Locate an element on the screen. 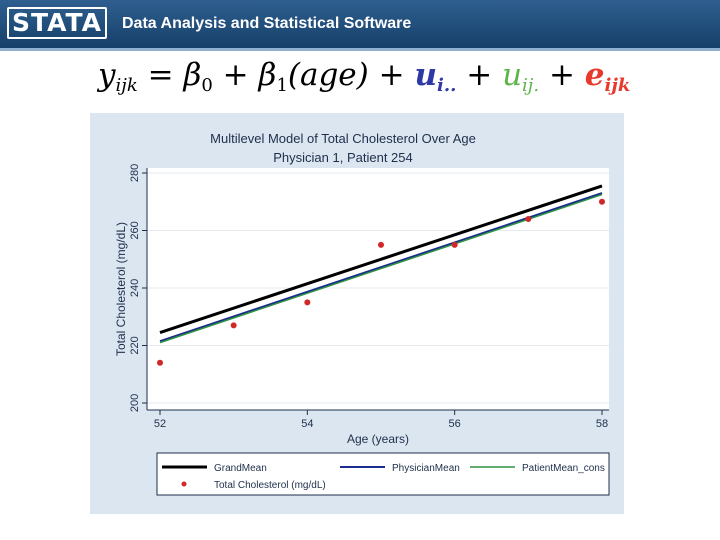  legend-label-grandmean: GrandMean is located at coordinates (240, 468).